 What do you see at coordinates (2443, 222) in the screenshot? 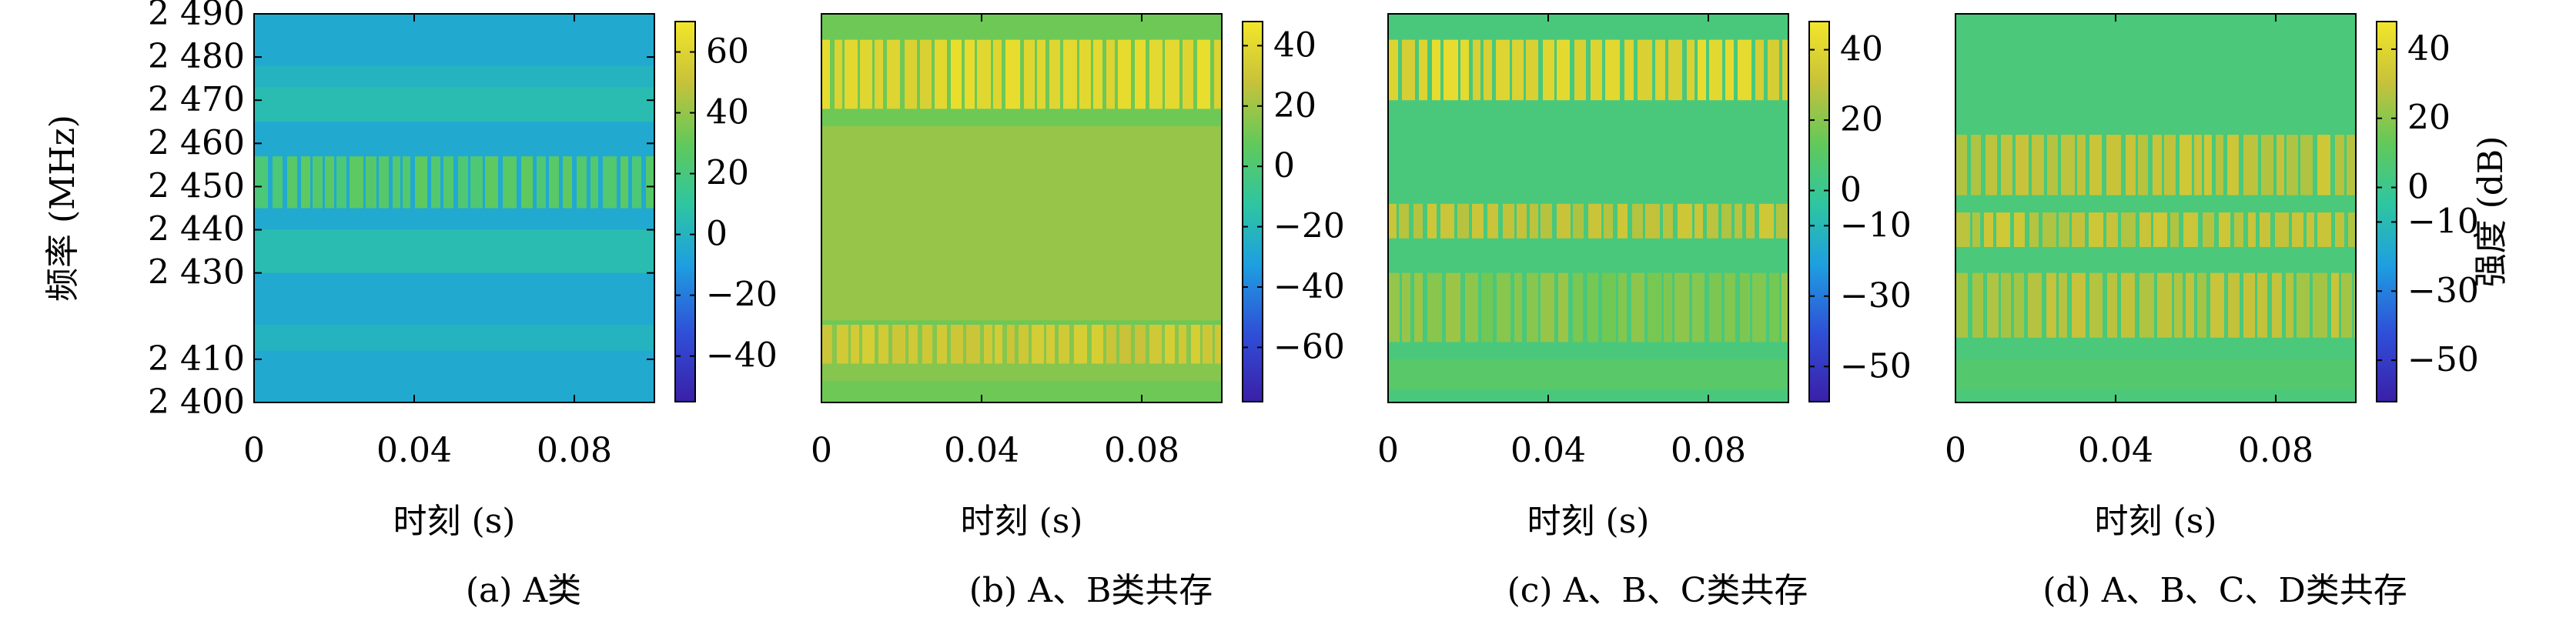
I see `colorbar-tick-label: −10` at bounding box center [2443, 222].